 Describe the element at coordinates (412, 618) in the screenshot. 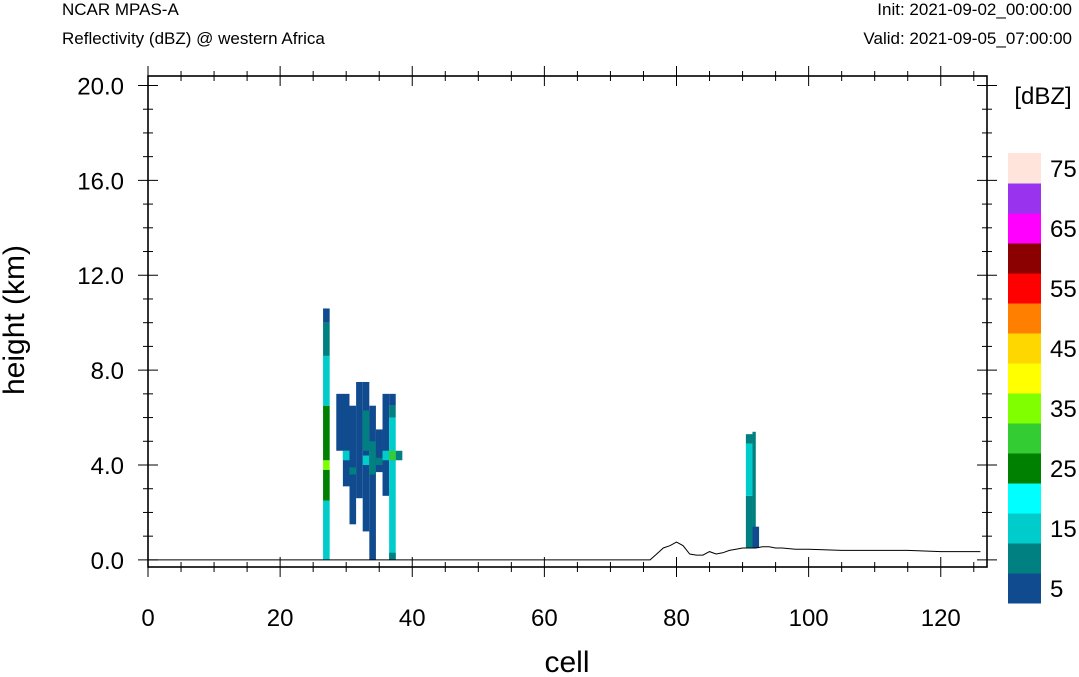

I see `x-tick-label: 40` at that location.